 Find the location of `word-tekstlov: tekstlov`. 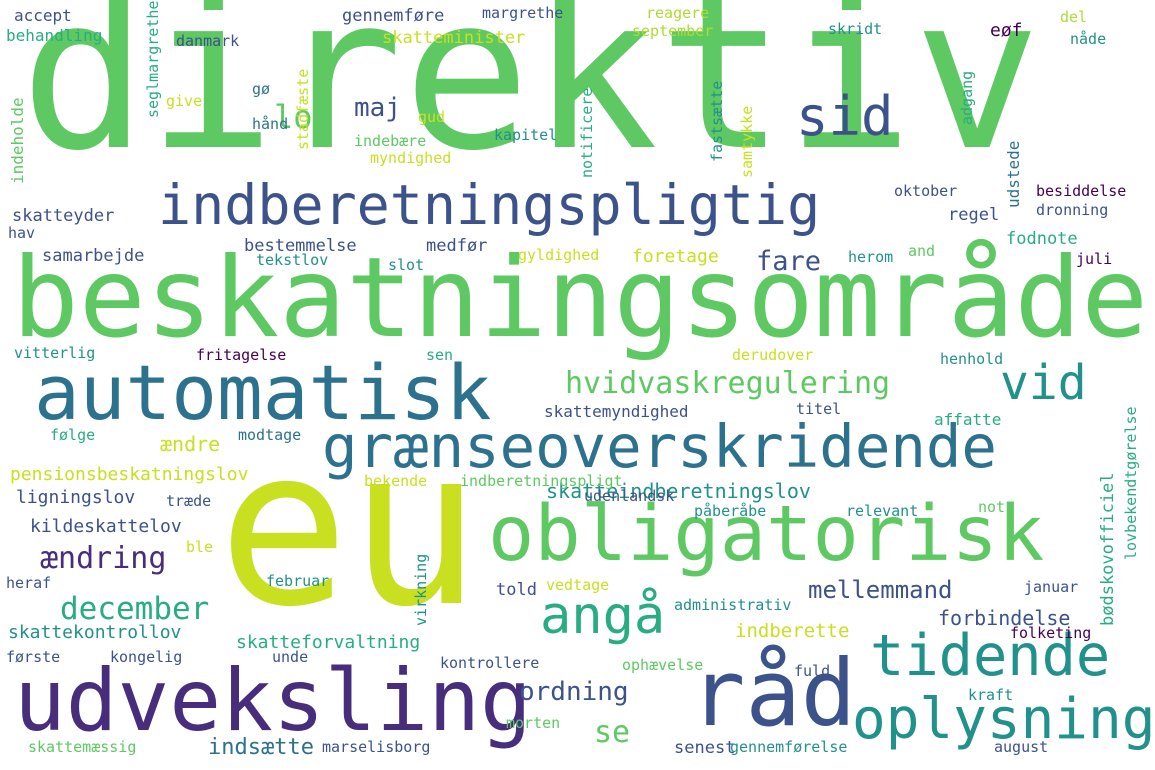

word-tekstlov: tekstlov is located at coordinates (292, 260).